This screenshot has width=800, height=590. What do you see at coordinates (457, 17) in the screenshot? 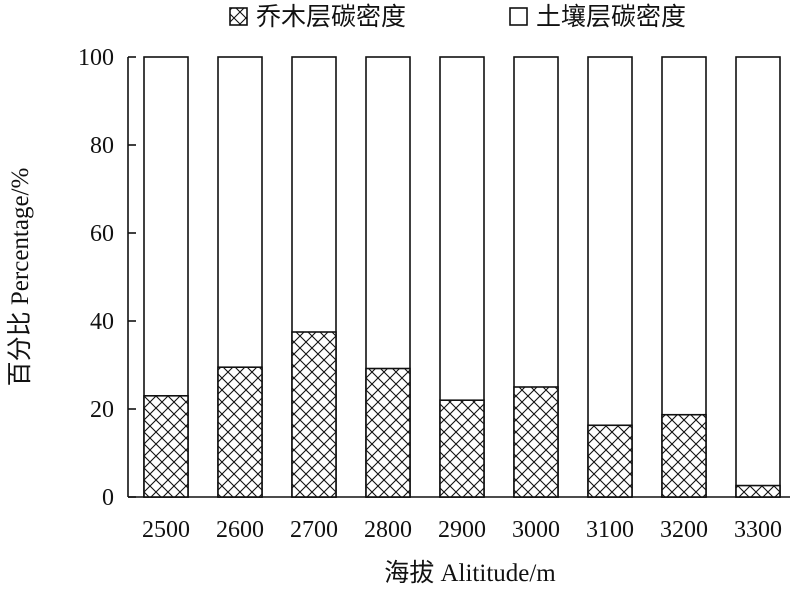
I see `legend: 乔木层碳密度 土壤层碳密度` at bounding box center [457, 17].